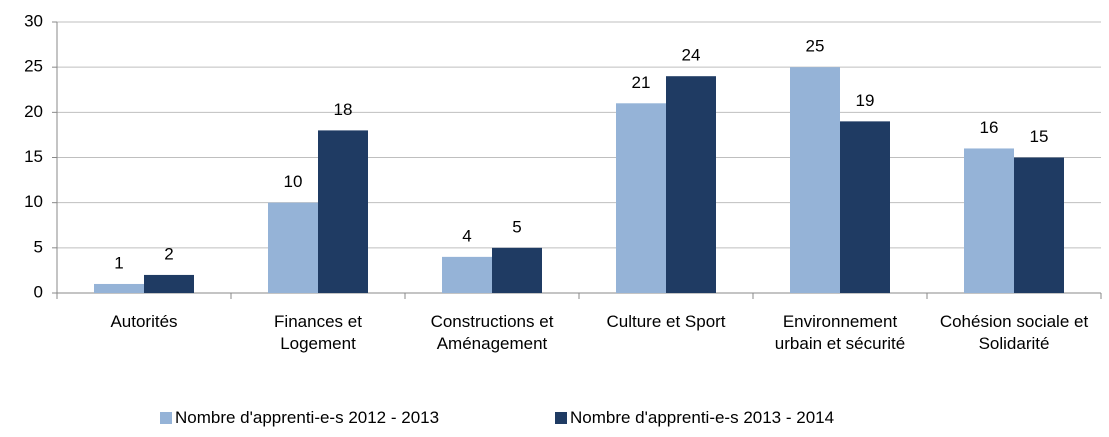 The width and height of the screenshot is (1109, 437). What do you see at coordinates (989, 127) in the screenshot?
I see `data-label: 16` at bounding box center [989, 127].